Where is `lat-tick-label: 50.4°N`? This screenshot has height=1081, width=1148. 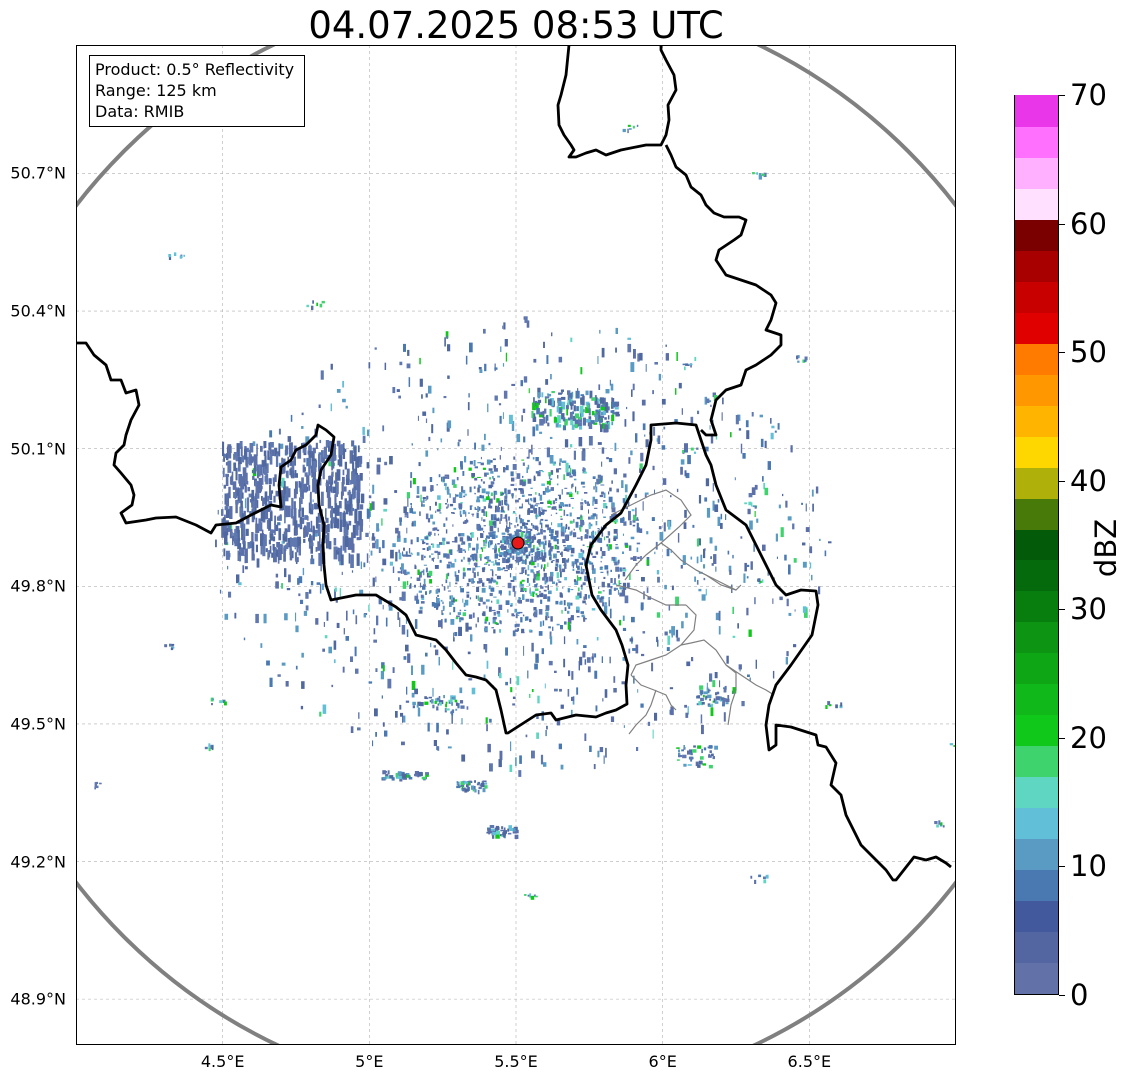
lat-tick-label: 50.4°N is located at coordinates (38, 311).